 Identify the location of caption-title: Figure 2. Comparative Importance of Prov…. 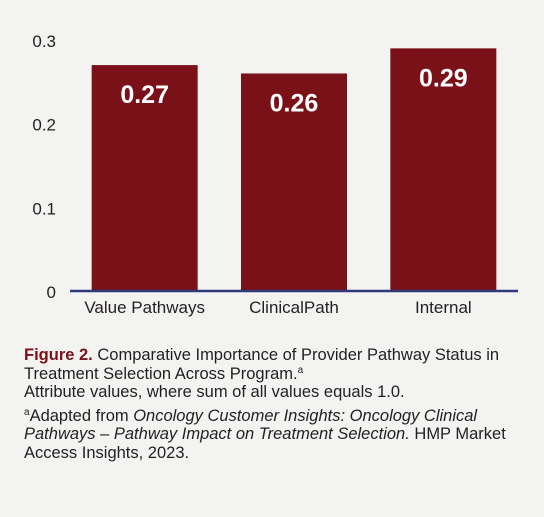
(274, 364).